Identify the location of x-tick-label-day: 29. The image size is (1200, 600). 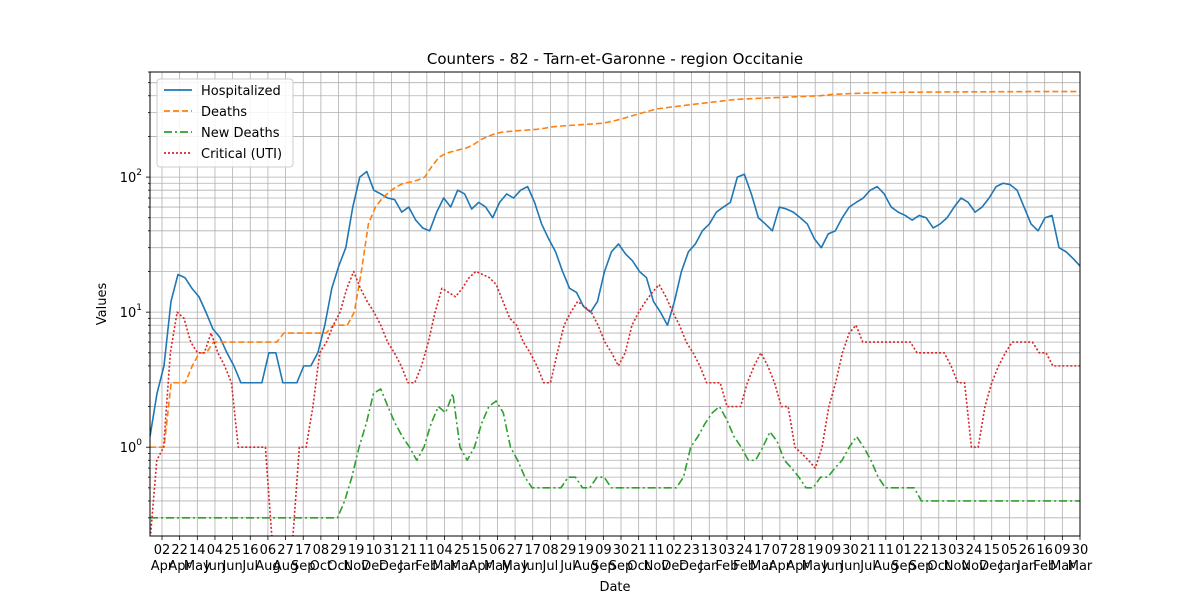
(338, 550).